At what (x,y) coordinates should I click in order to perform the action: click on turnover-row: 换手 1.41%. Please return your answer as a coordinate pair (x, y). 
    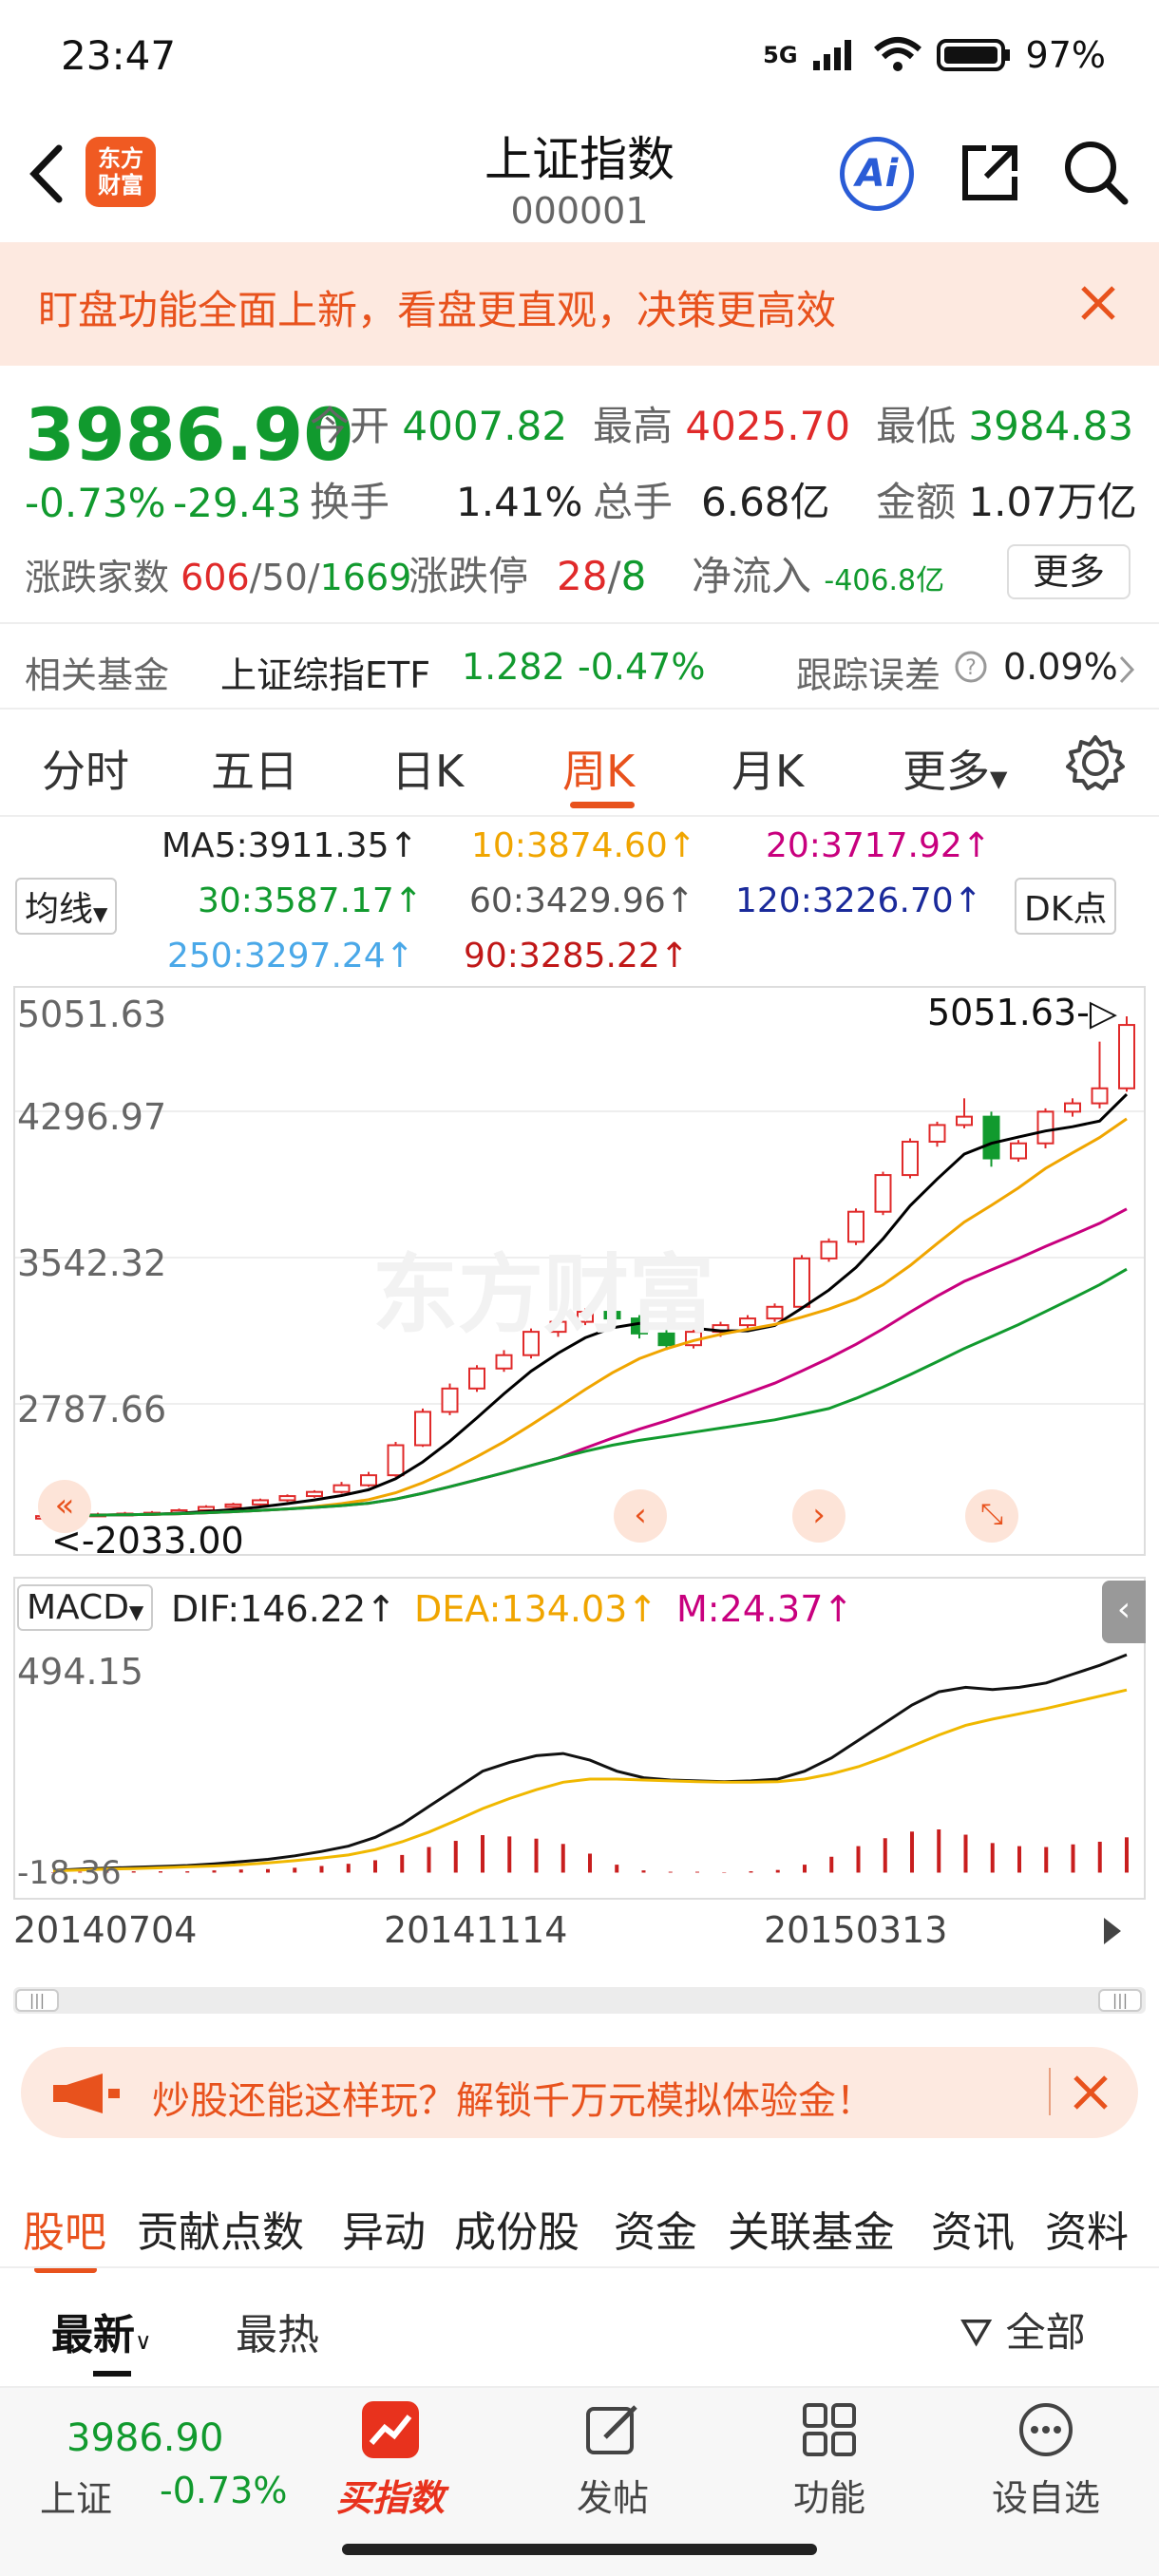
    Looking at the image, I should click on (446, 499).